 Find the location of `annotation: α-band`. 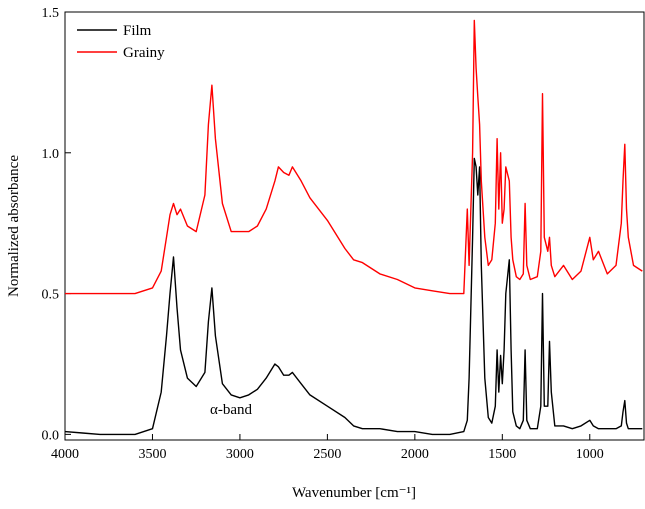

annotation: α-band is located at coordinates (231, 410).